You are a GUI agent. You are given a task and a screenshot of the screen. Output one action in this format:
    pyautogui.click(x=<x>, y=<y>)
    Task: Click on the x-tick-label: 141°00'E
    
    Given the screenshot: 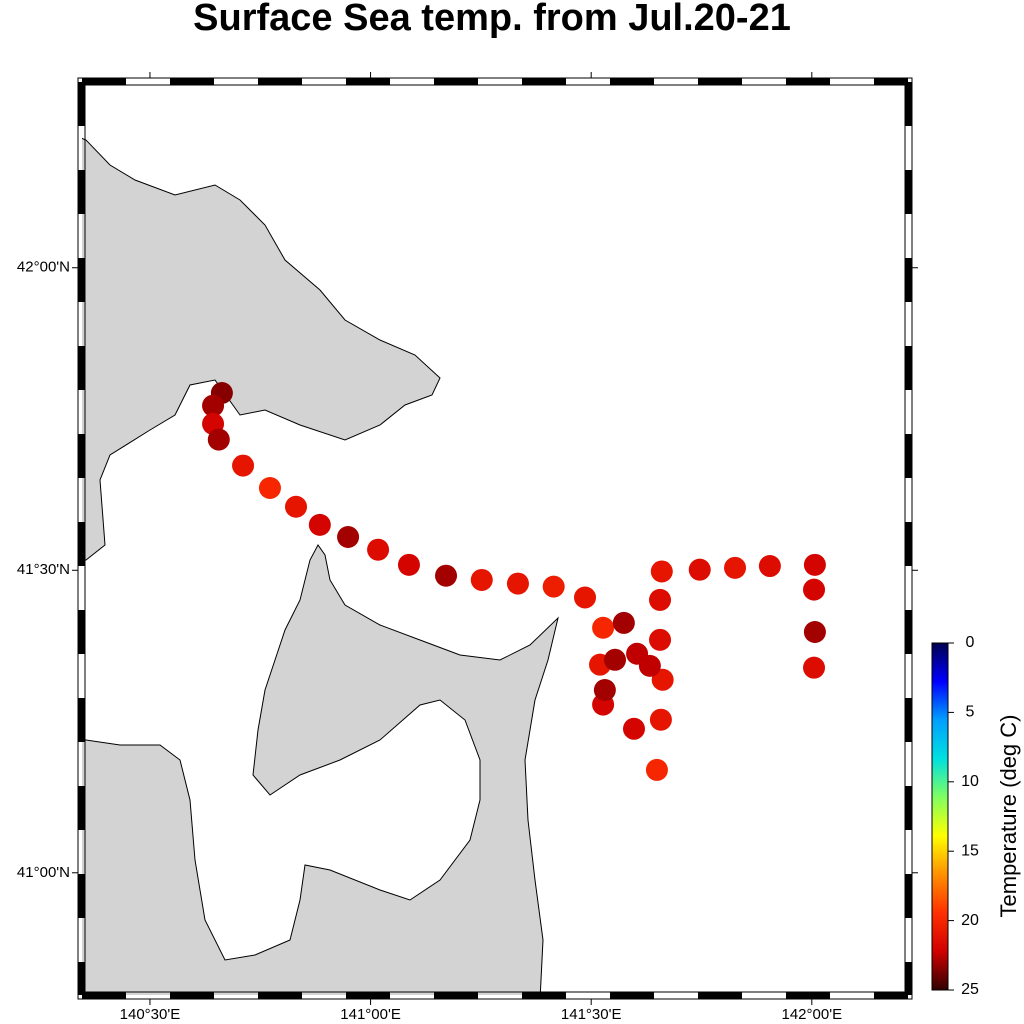 What is the action you would take?
    pyautogui.click(x=370, y=1014)
    